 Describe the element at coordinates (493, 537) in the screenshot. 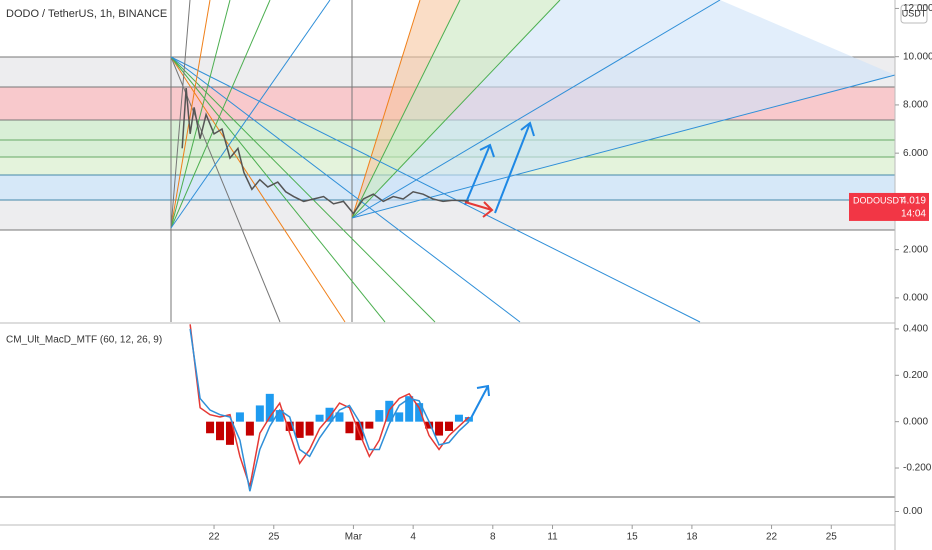

I see `x-tick-label: 8` at that location.